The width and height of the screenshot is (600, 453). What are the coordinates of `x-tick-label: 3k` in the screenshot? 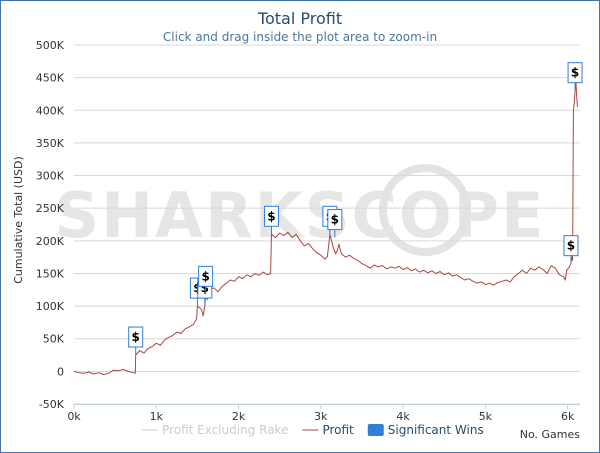 It's located at (321, 416).